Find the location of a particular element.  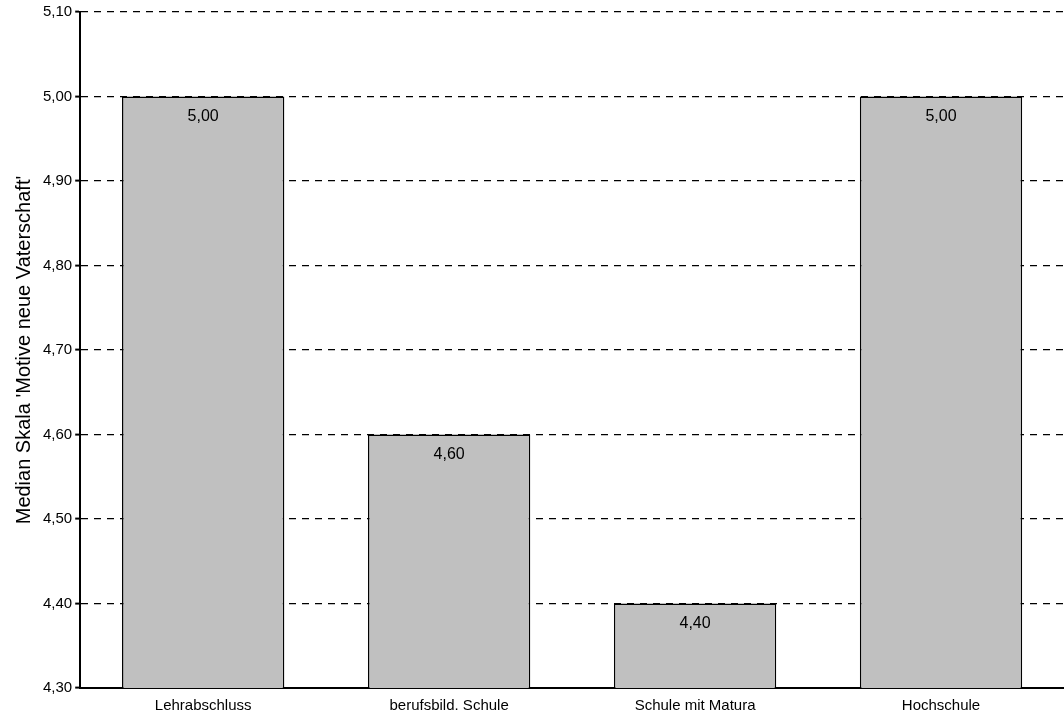

y-tick-label: 4,90 is located at coordinates (57, 180).